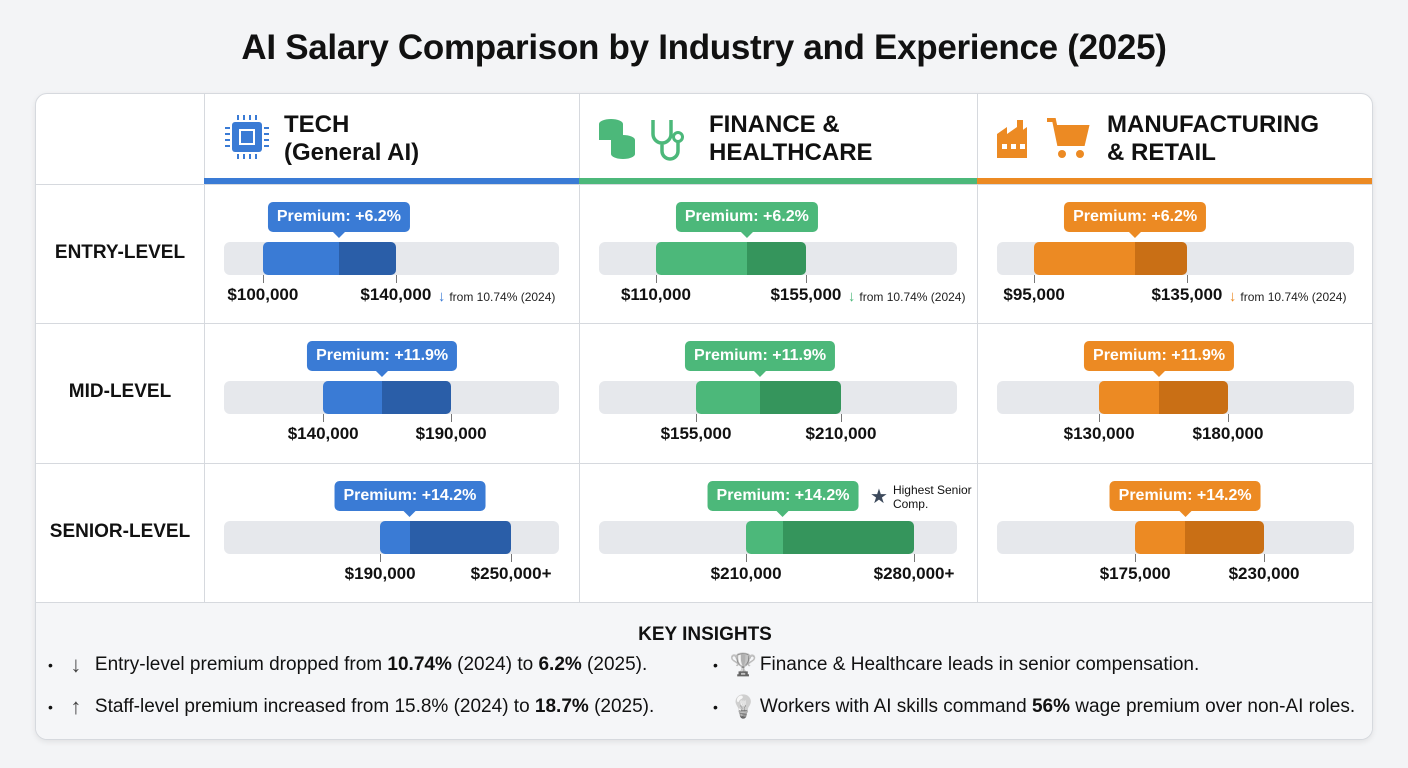 The image size is (1408, 768). I want to click on insight-text-part: Workers with AI skills command, so click(895, 706).